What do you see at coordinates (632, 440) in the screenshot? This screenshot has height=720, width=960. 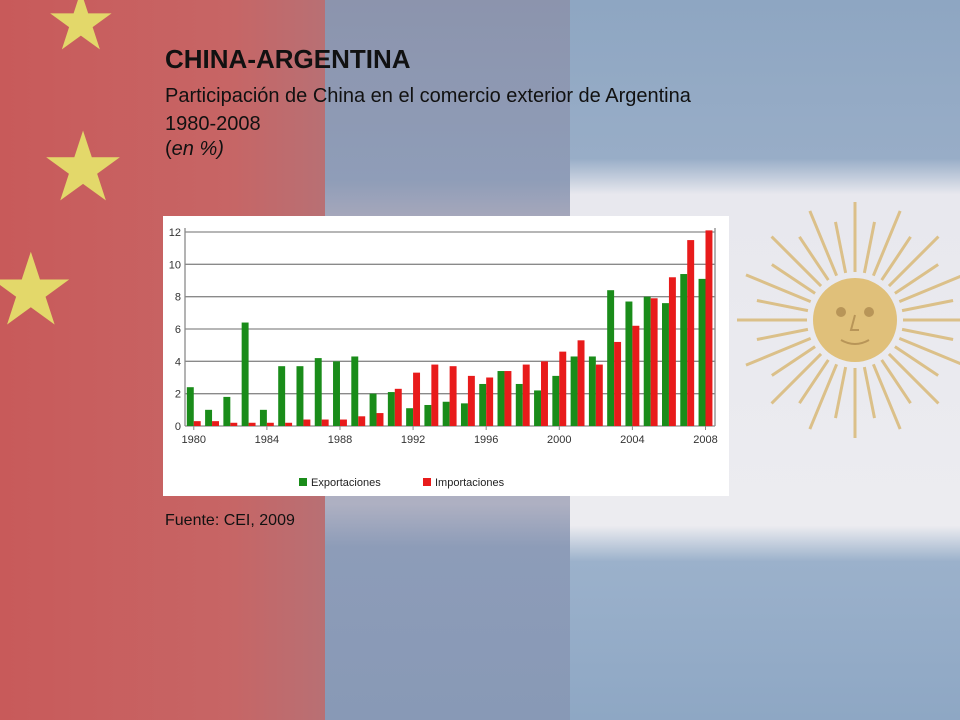 I see `x-tick-label: 2004` at bounding box center [632, 440].